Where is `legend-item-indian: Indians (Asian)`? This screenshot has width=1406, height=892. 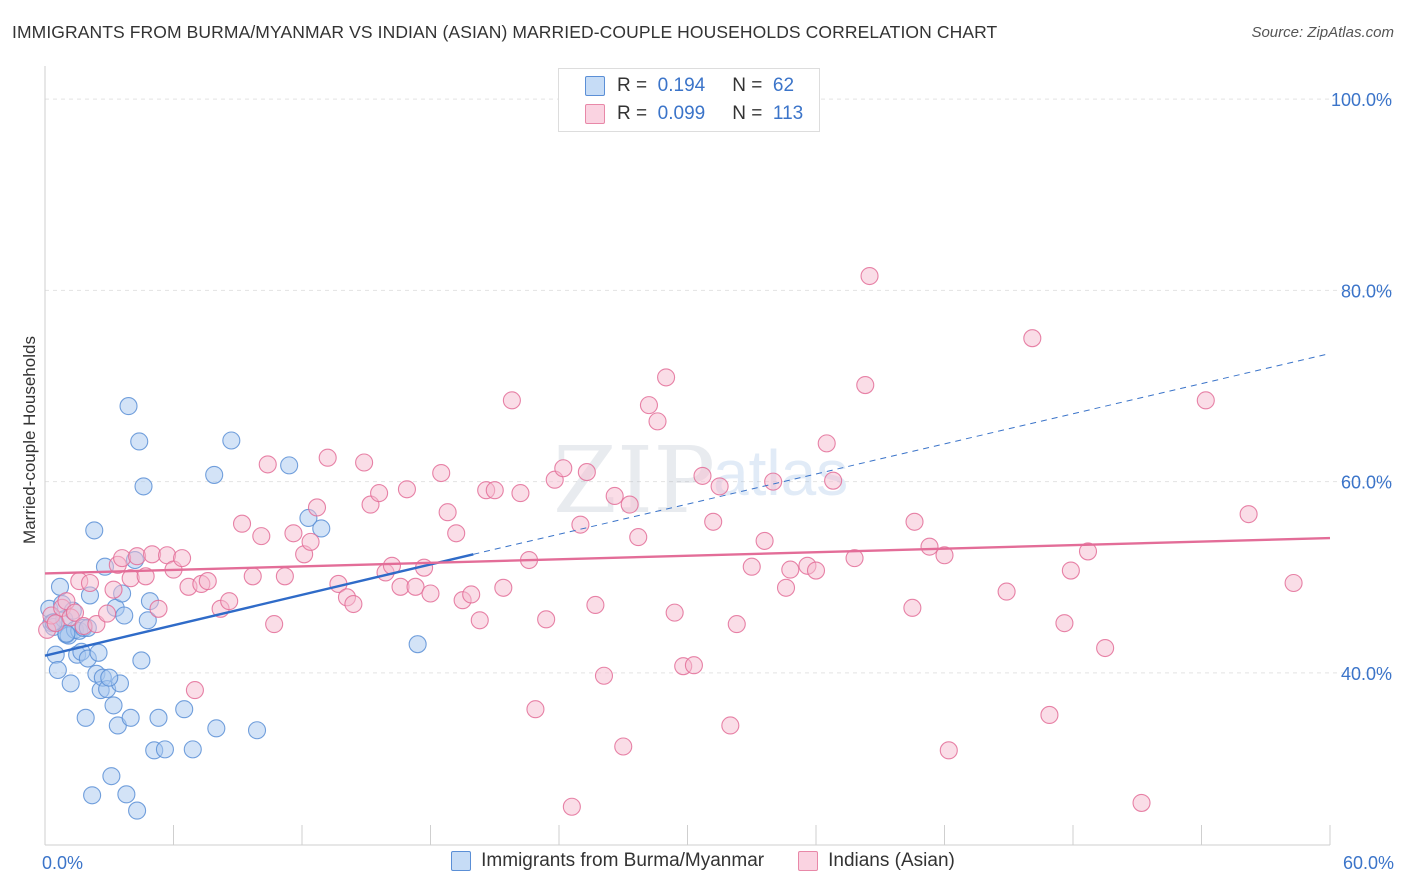
legend-item-indian: Indians (Asian) is located at coordinates (876, 861).